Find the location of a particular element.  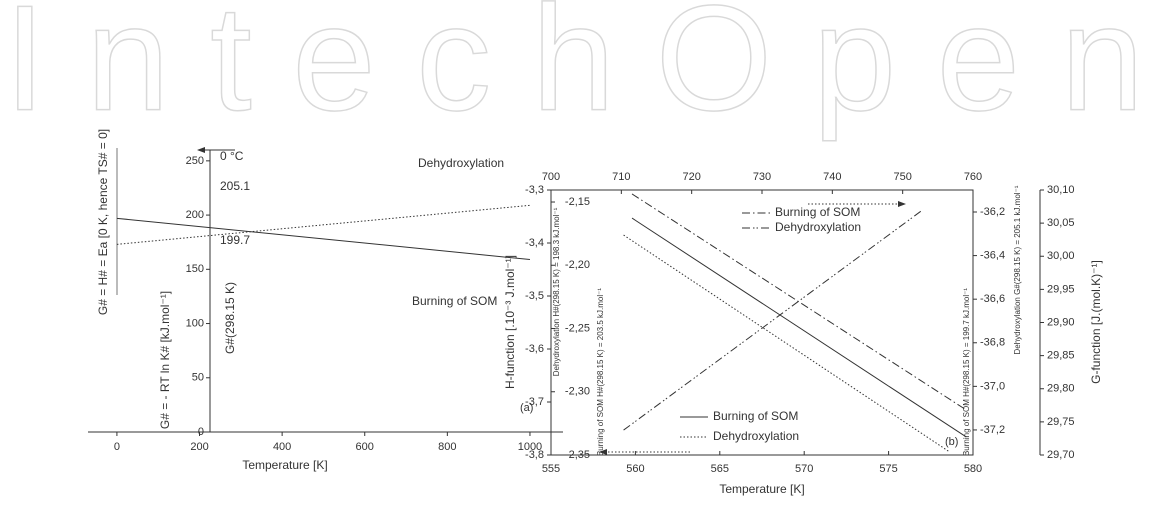

y4-tick-label: 30,05 is located at coordinates (1061, 223).